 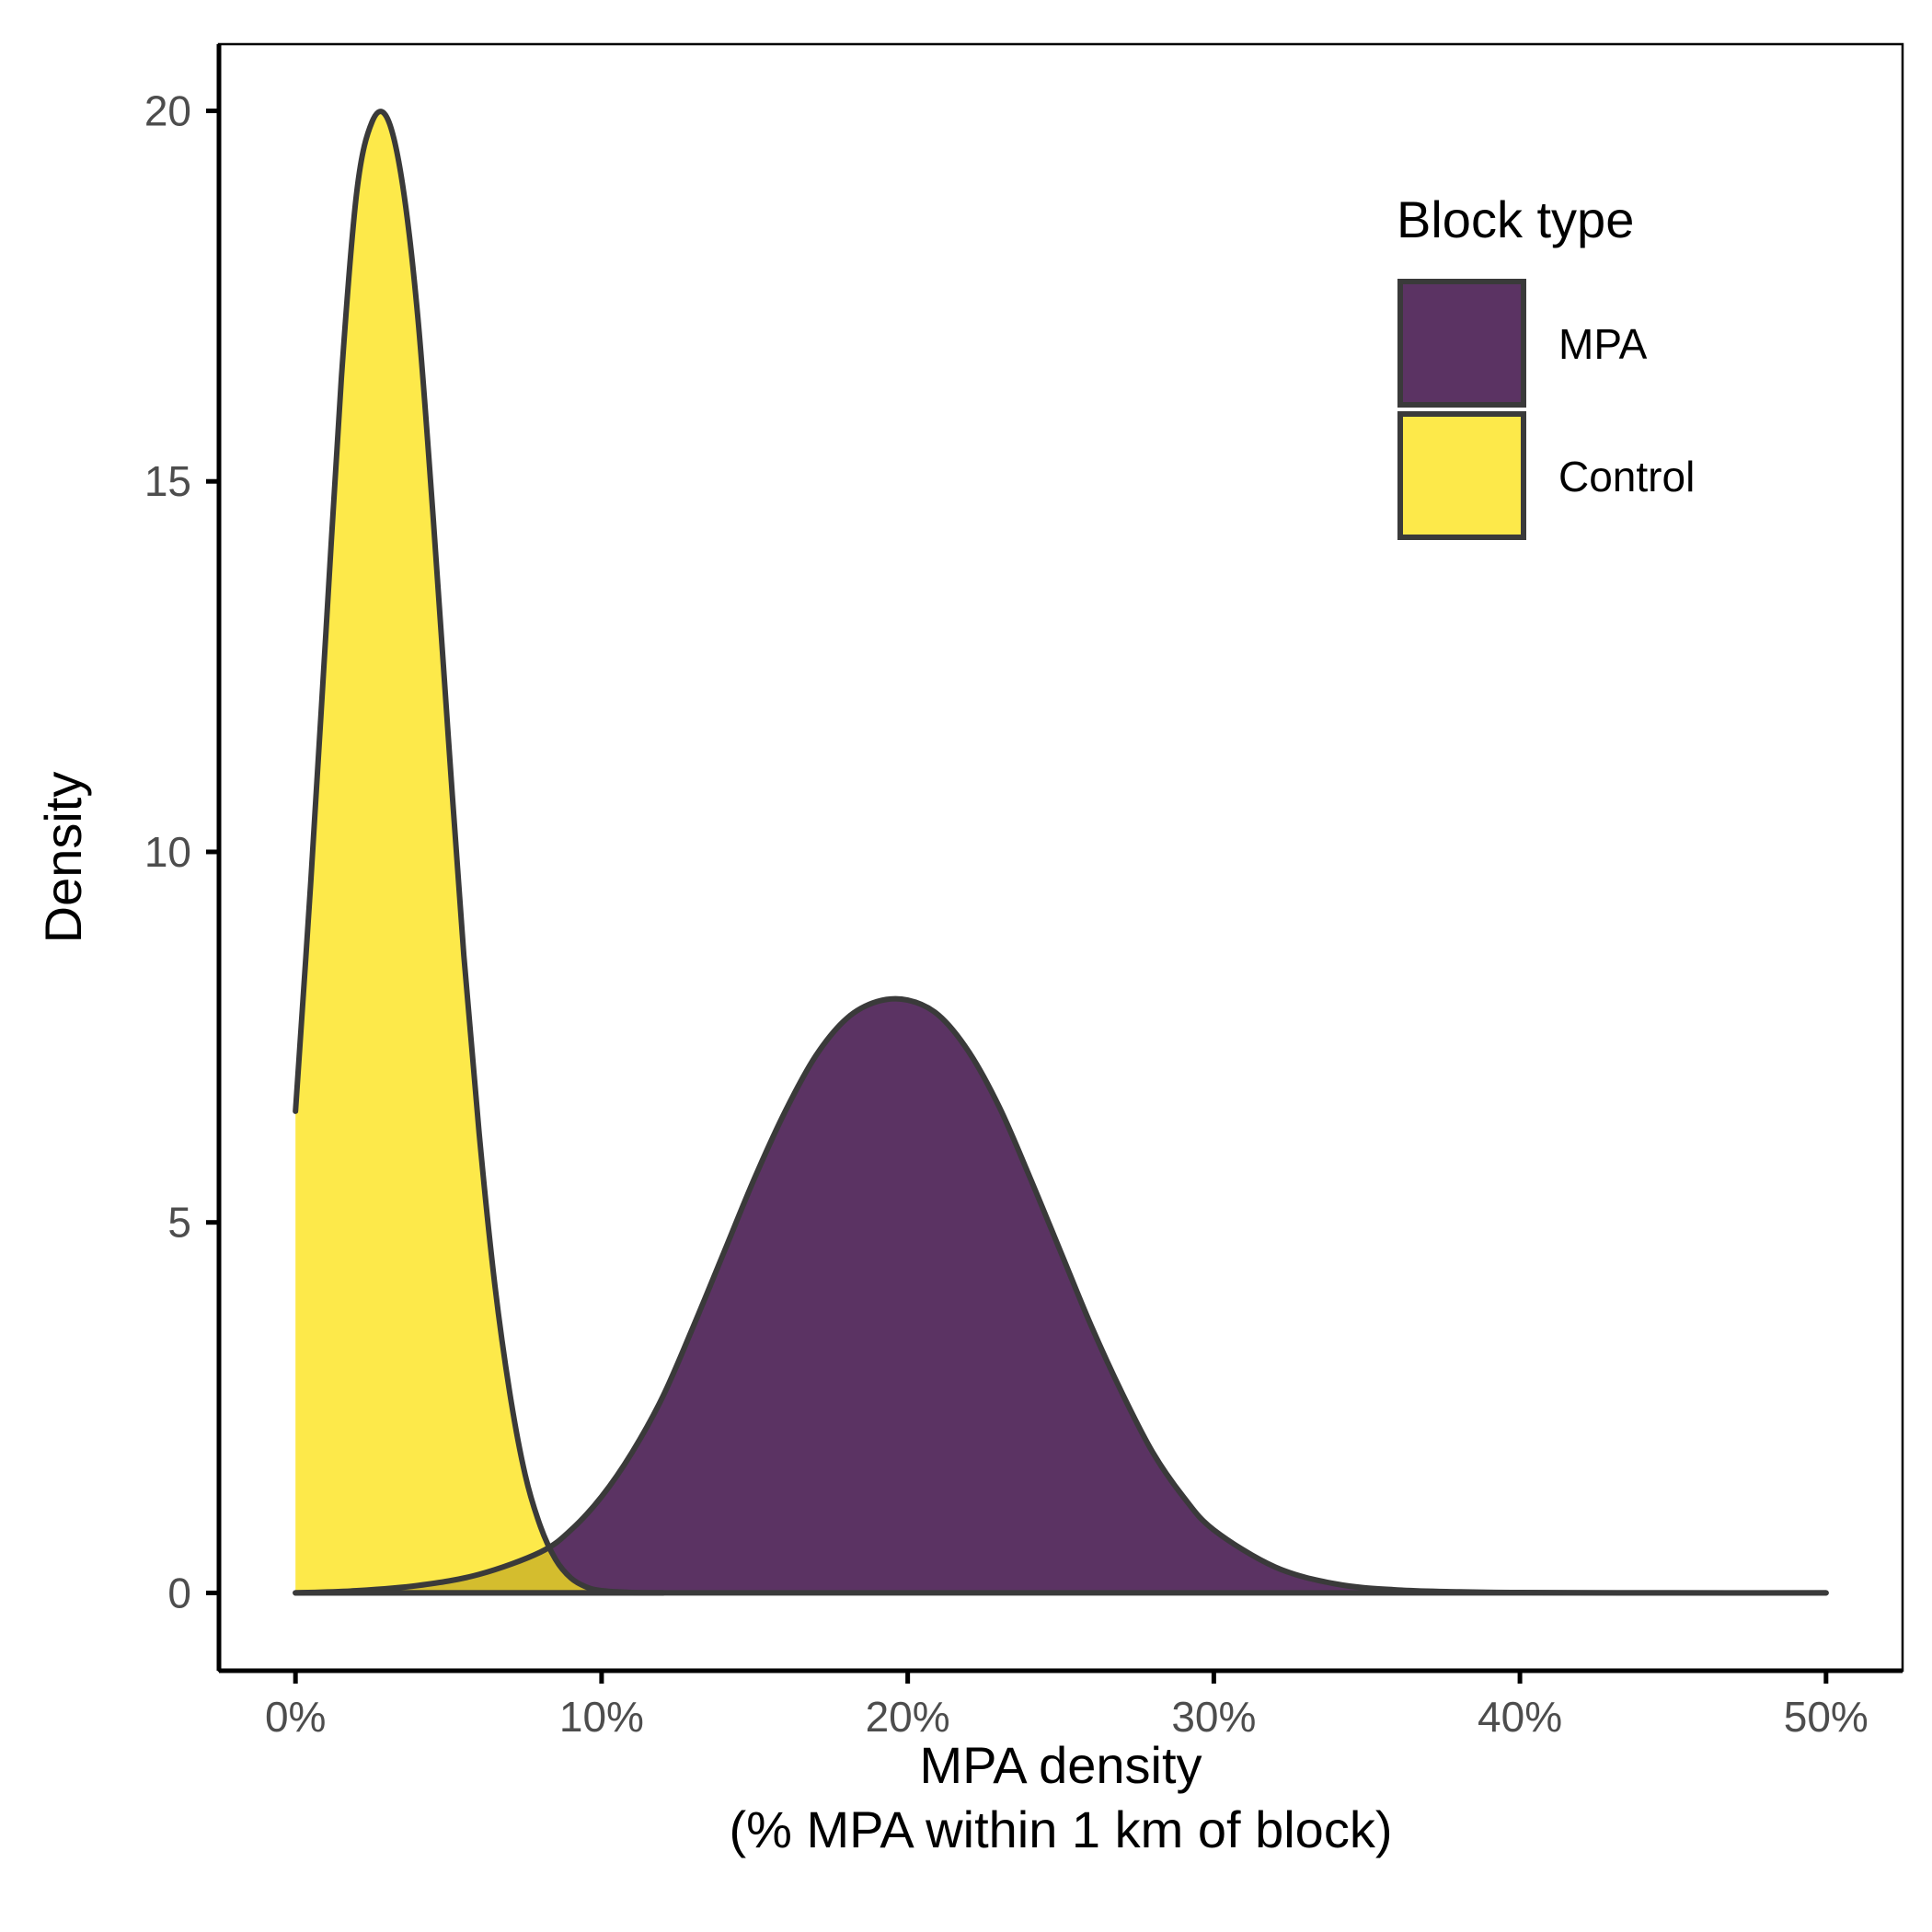 I want to click on x-tick-label: 0%, so click(x=295, y=1717).